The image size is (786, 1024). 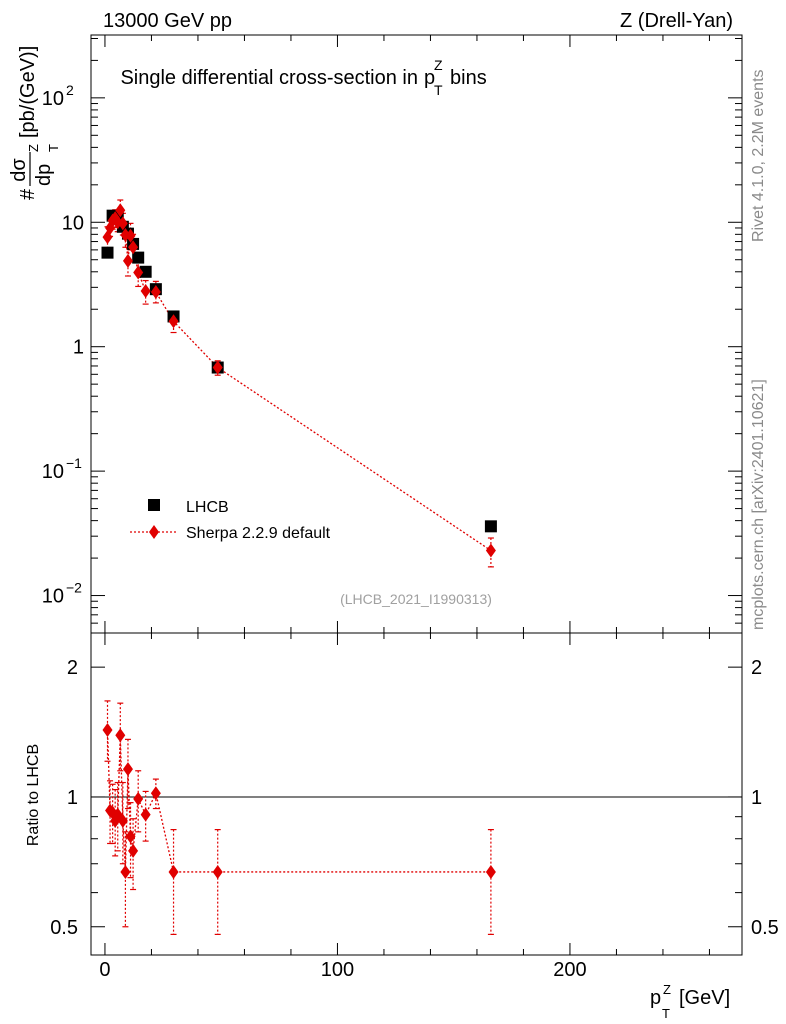 I want to click on ratio-y-tick-label-right: 2, so click(x=756, y=668).